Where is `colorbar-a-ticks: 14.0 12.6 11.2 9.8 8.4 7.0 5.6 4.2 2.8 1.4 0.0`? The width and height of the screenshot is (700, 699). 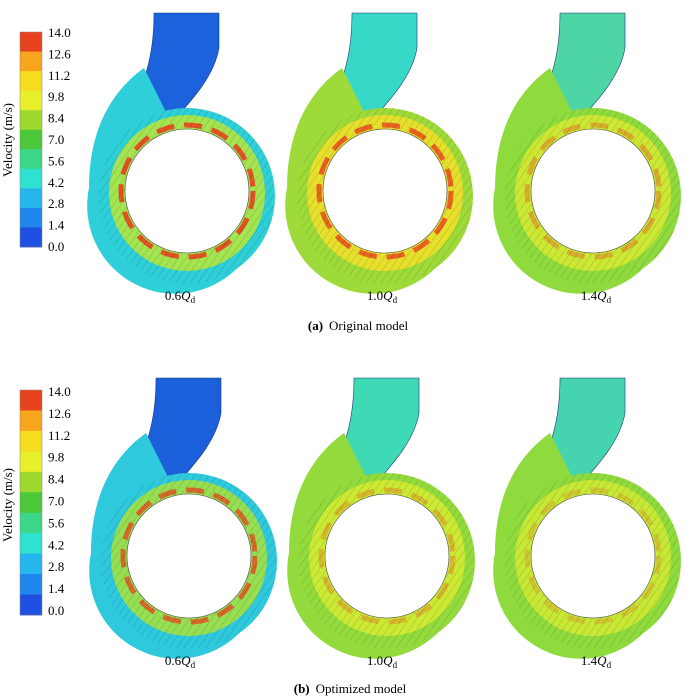
colorbar-a-ticks: 14.0 12.6 11.2 9.8 8.4 7.0 5.6 4.2 2.8 1.4 0.0 is located at coordinates (59, 139).